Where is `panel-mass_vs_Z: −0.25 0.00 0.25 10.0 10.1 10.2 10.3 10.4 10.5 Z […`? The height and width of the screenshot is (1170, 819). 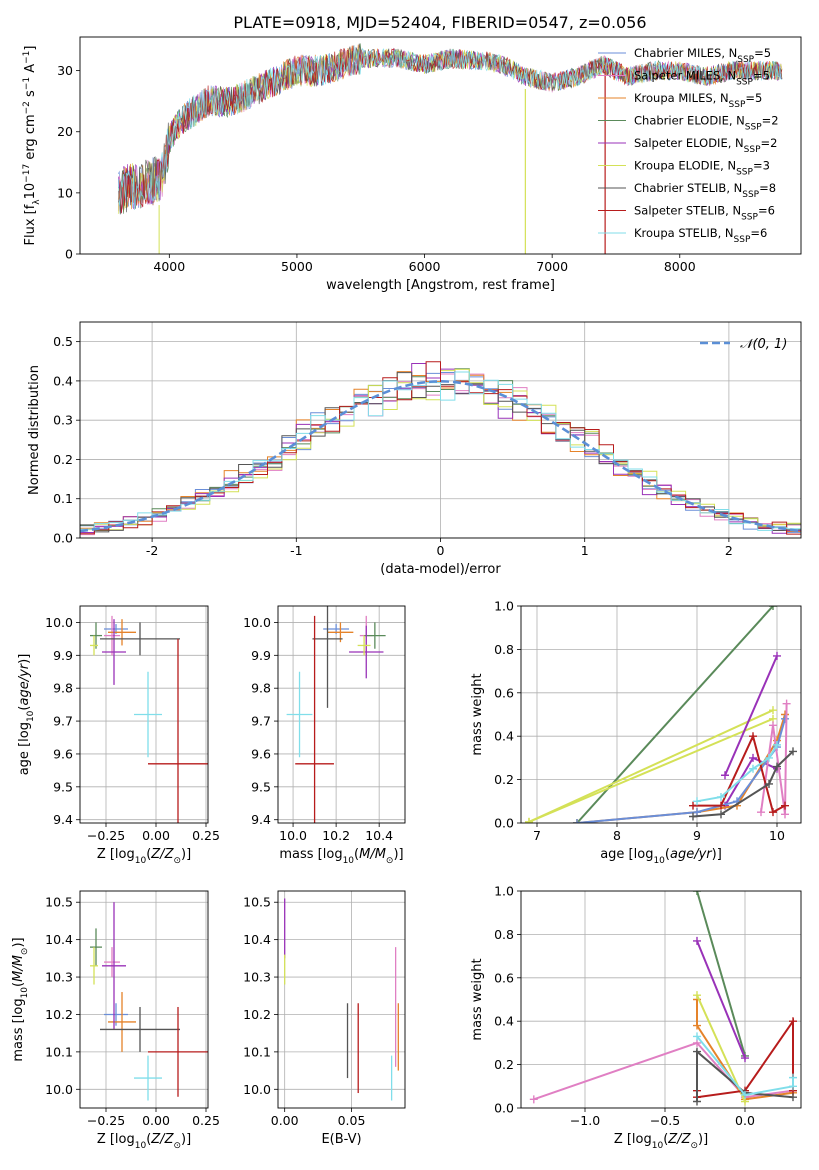 panel-mass_vs_Z: −0.25 0.00 0.25 10.0 10.1 10.2 10.3 10.4 10.5 Z [… is located at coordinates (115, 1020).